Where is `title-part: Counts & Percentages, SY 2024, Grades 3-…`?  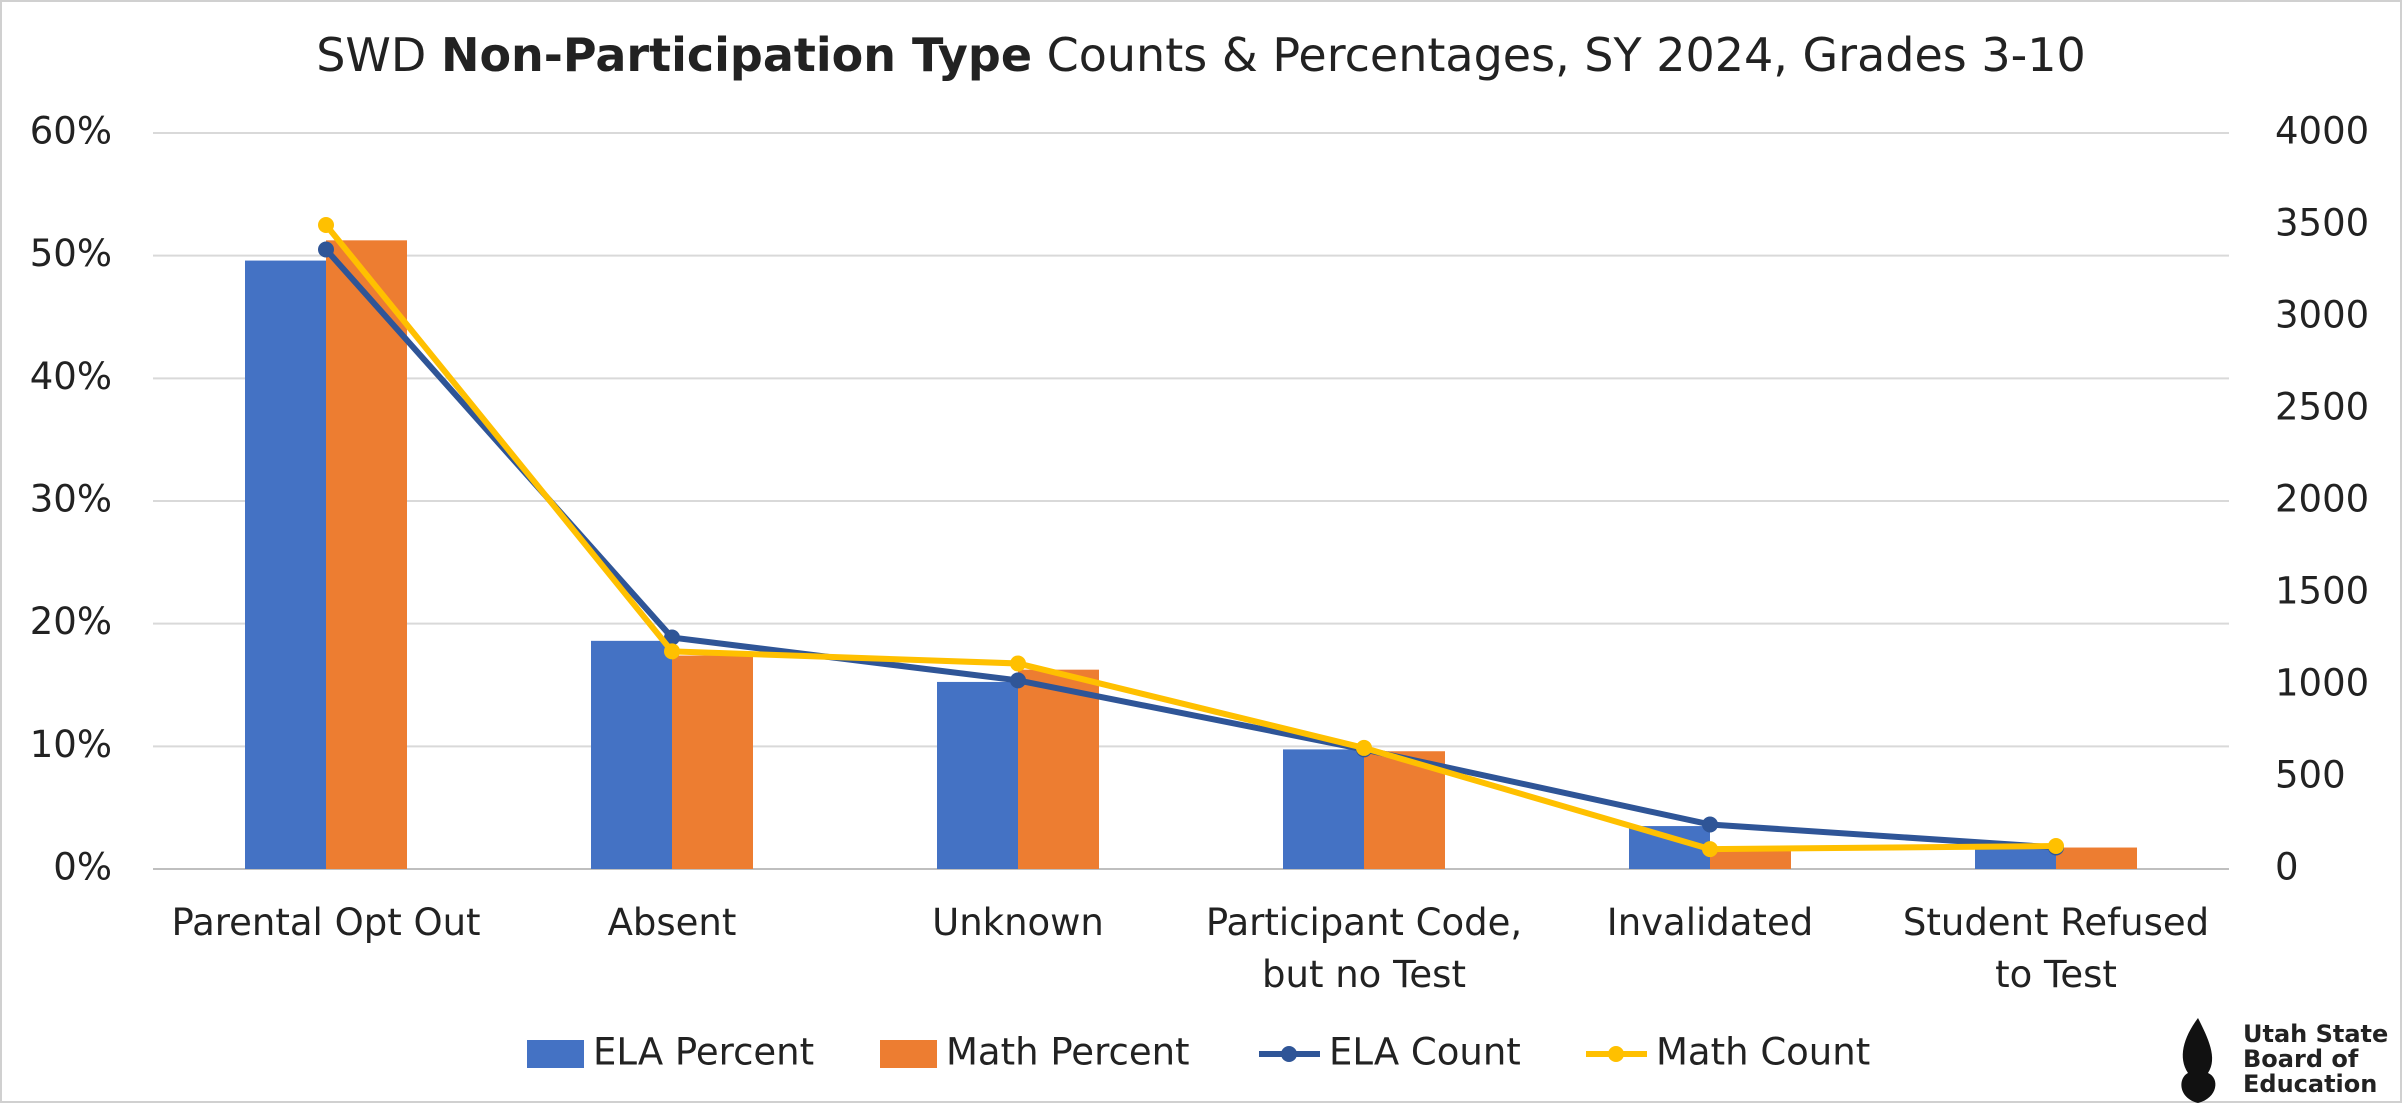
title-part: Counts & Percentages, SY 2024, Grades 3-… is located at coordinates (1559, 55).